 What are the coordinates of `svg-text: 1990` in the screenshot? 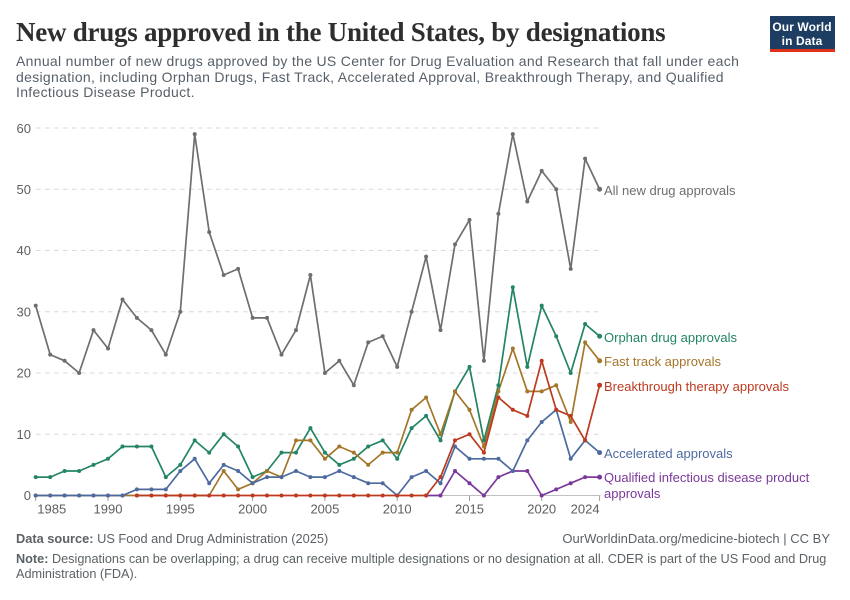 It's located at (108, 509).